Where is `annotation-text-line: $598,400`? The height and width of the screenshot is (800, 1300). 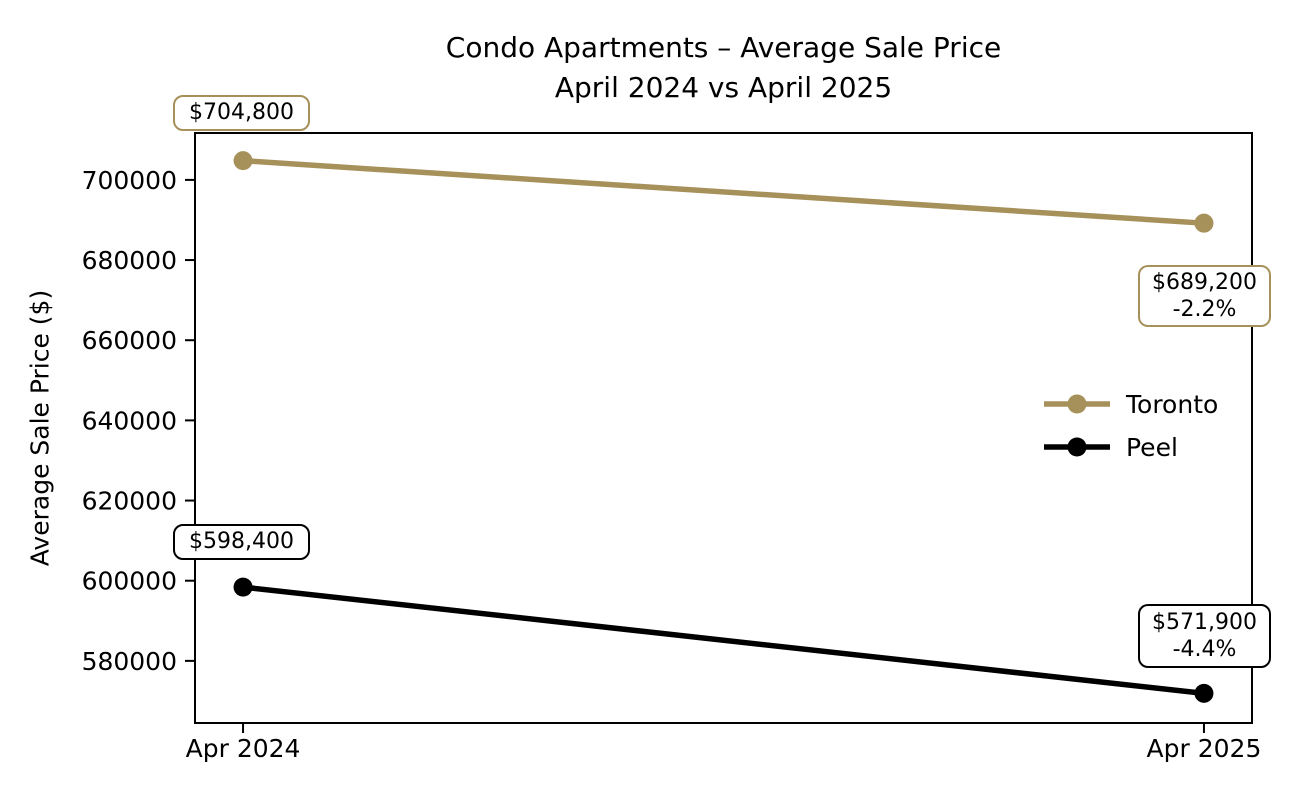
annotation-text-line: $598,400 is located at coordinates (241, 542).